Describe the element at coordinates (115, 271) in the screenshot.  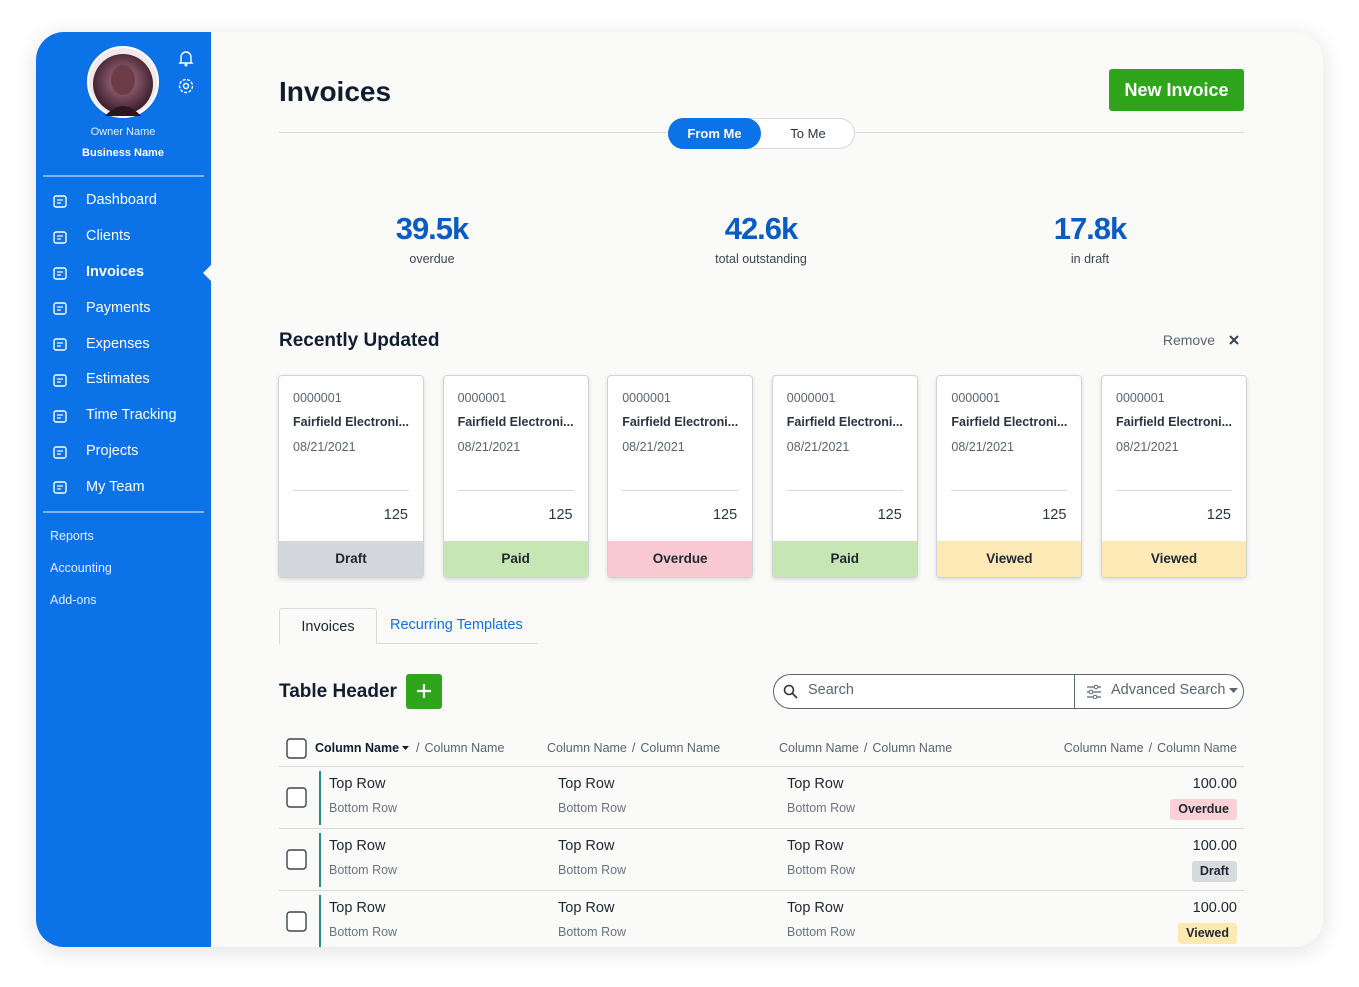
I see `menu-item: Invoices` at that location.